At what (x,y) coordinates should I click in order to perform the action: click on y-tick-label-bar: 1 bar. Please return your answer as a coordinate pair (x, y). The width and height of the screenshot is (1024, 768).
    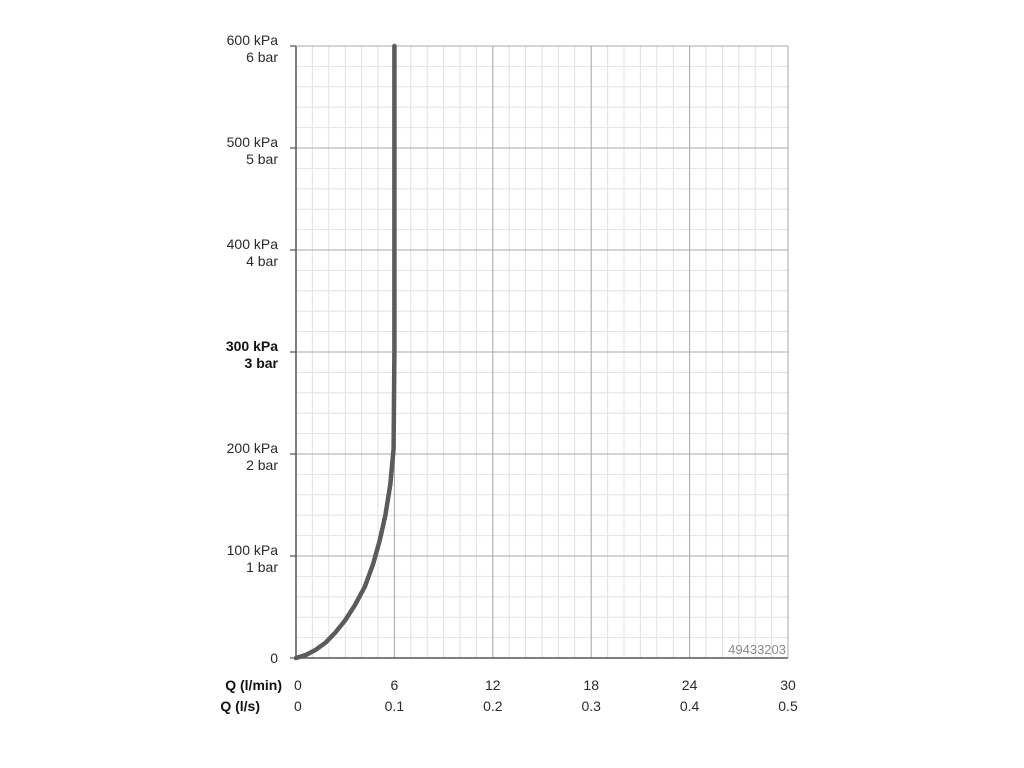
    Looking at the image, I should click on (262, 567).